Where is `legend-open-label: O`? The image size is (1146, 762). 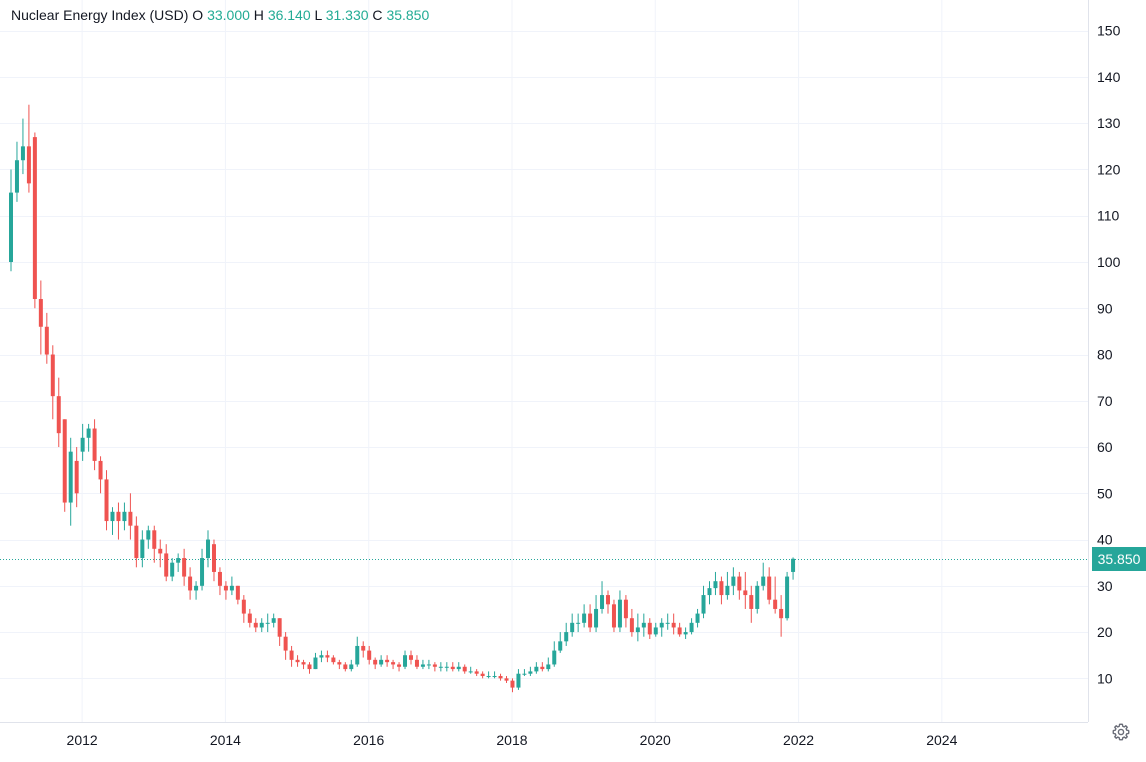
legend-open-label: O is located at coordinates (198, 15).